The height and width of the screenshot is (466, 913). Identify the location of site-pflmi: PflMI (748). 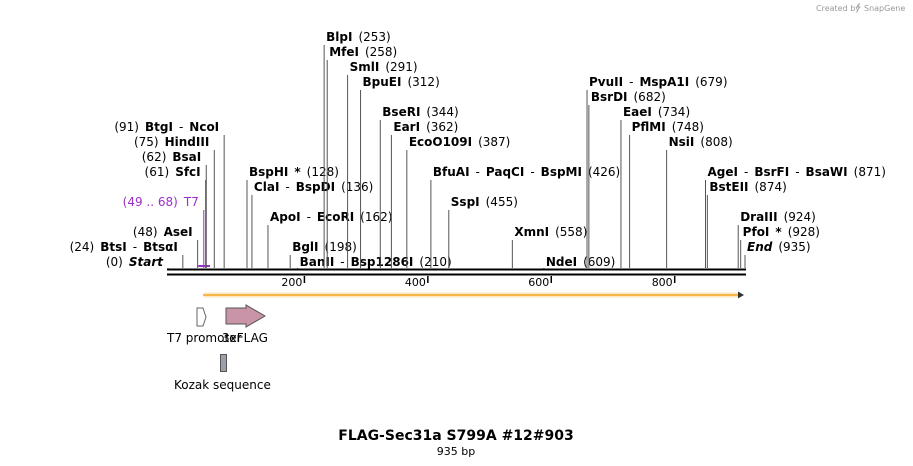
(666, 194).